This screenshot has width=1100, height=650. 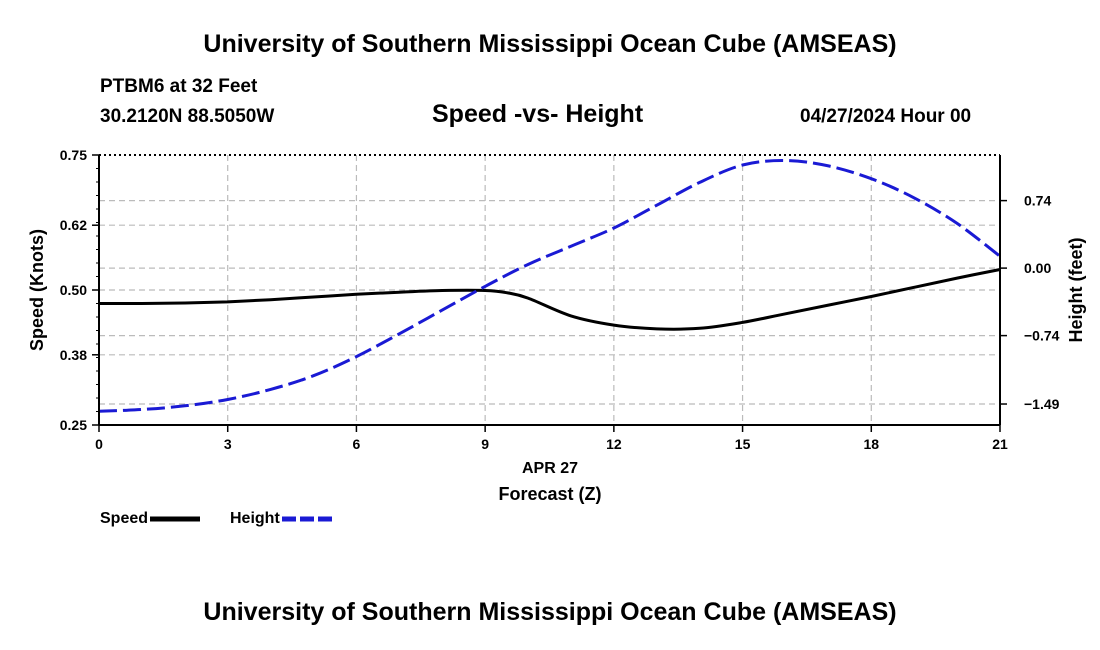 What do you see at coordinates (175, 519) in the screenshot?
I see `legend-speed-swatch` at bounding box center [175, 519].